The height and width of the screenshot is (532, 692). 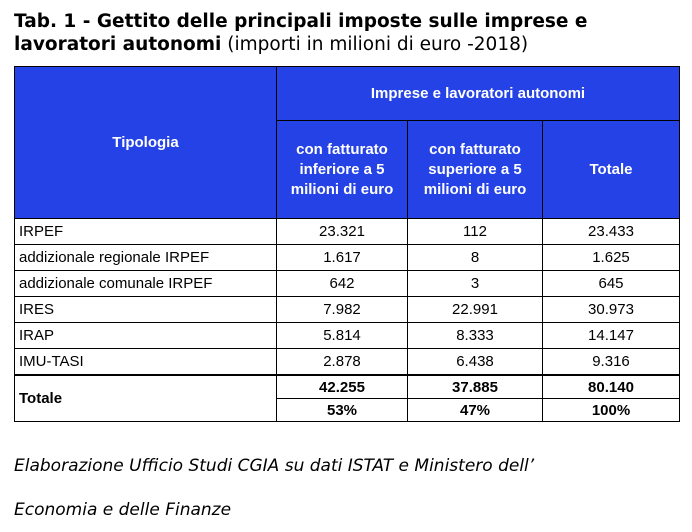 I want to click on row-label: addizionale regionale IRPEF, so click(x=145, y=257).